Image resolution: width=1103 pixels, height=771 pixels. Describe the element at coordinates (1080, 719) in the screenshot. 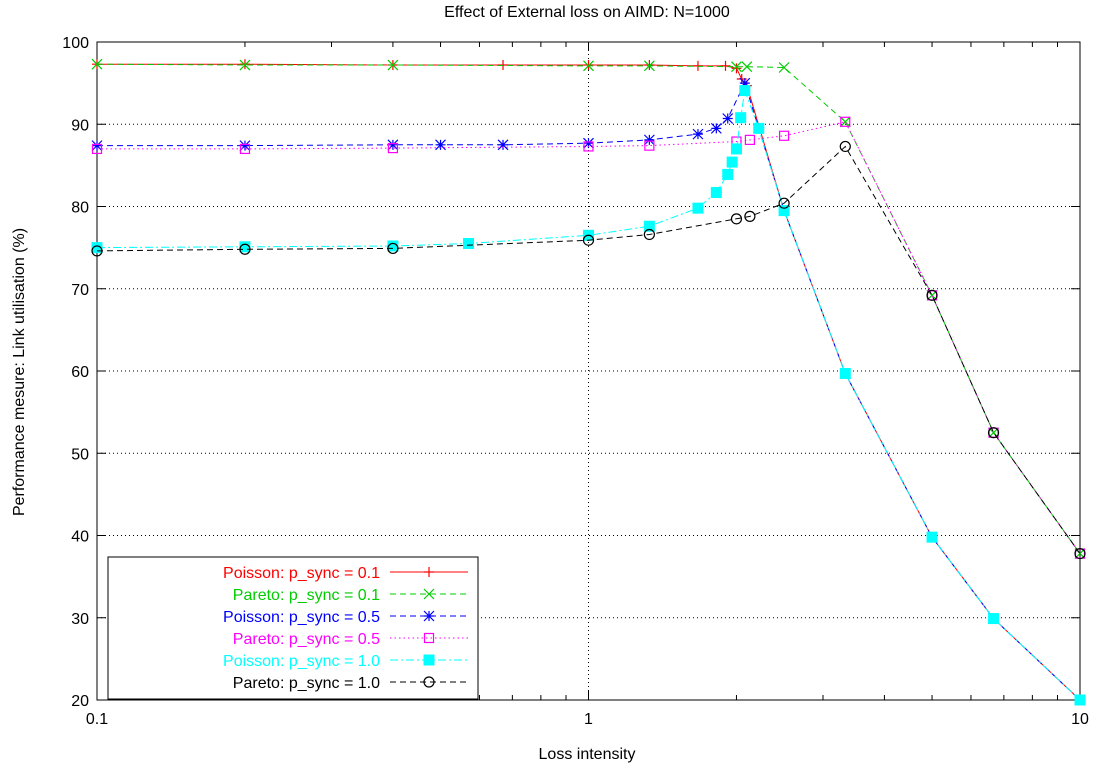

I see `x-tick-label: 10` at that location.